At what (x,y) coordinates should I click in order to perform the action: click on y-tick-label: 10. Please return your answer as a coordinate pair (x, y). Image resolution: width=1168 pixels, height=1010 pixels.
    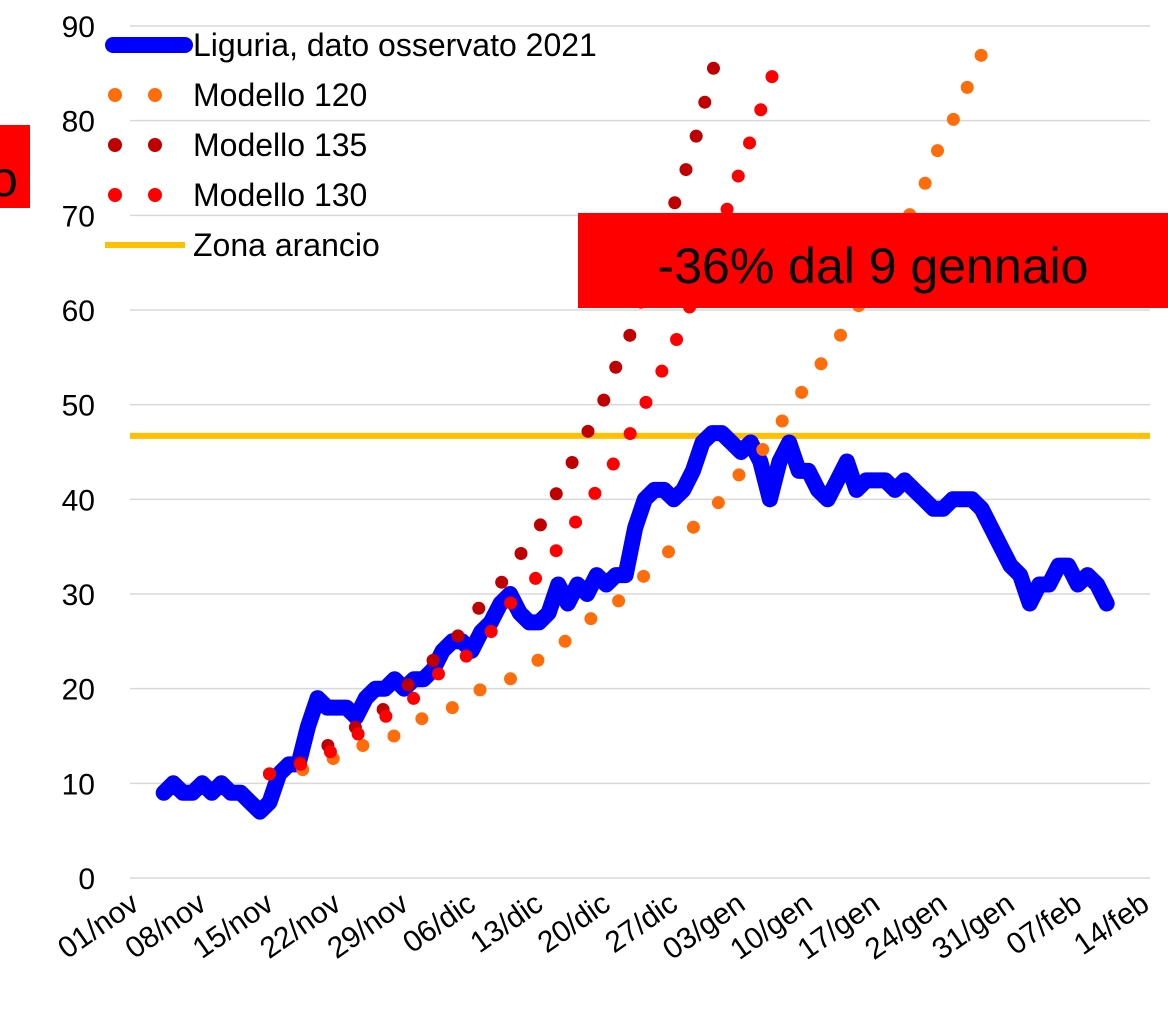
    Looking at the image, I should click on (78, 784).